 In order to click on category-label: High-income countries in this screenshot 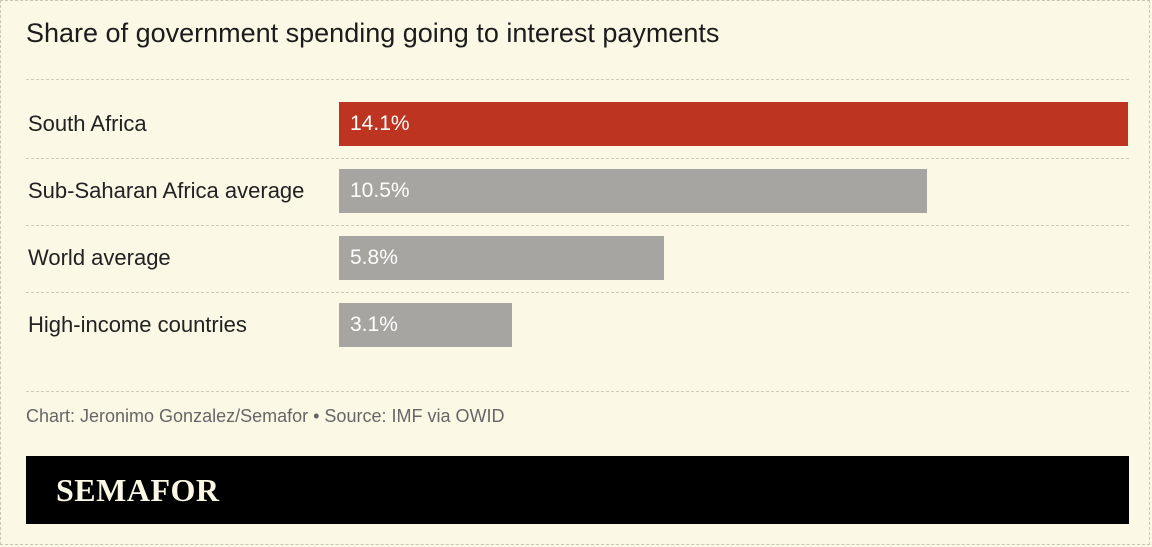, I will do `click(137, 324)`.